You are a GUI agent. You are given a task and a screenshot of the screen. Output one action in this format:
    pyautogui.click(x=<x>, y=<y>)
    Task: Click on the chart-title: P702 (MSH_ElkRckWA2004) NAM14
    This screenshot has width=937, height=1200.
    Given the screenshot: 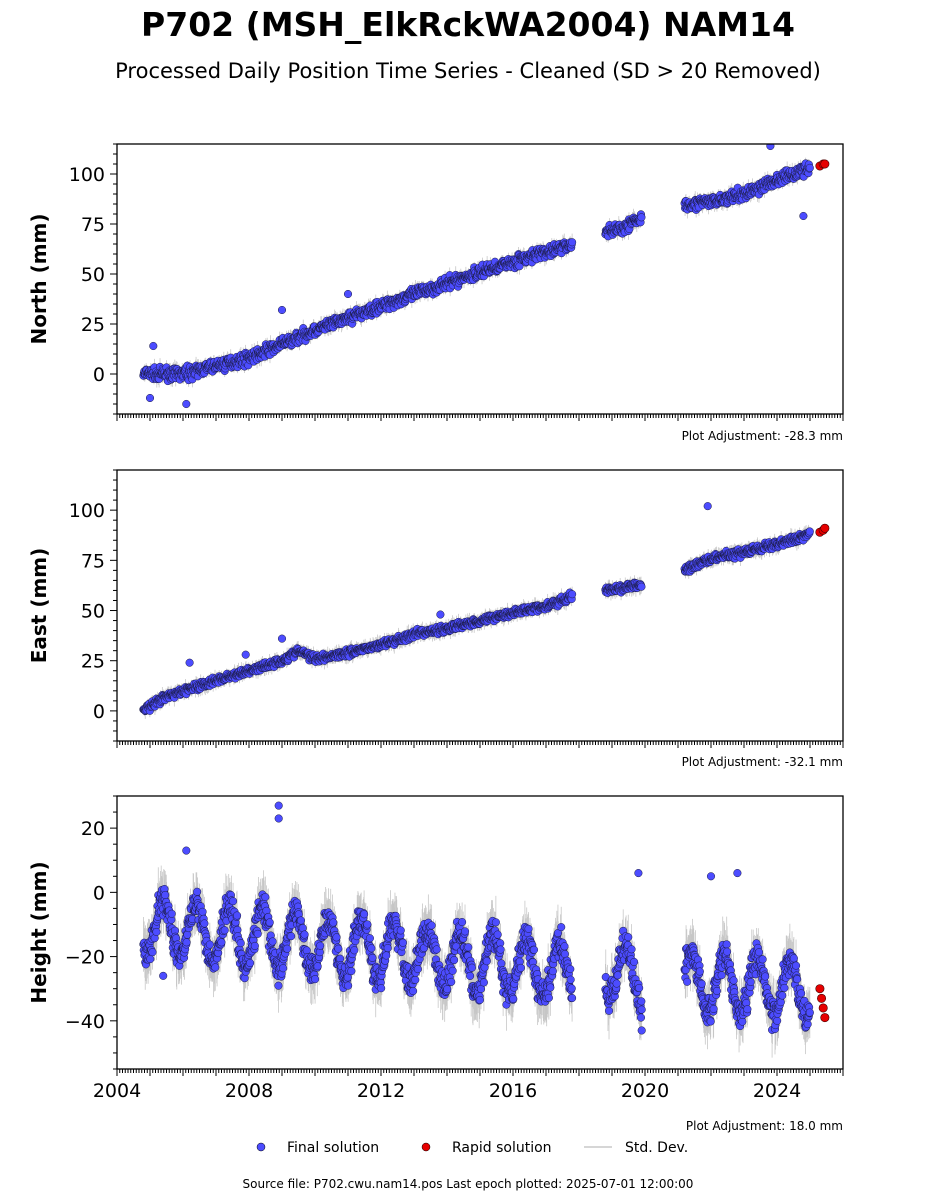 What is the action you would take?
    pyautogui.click(x=468, y=24)
    